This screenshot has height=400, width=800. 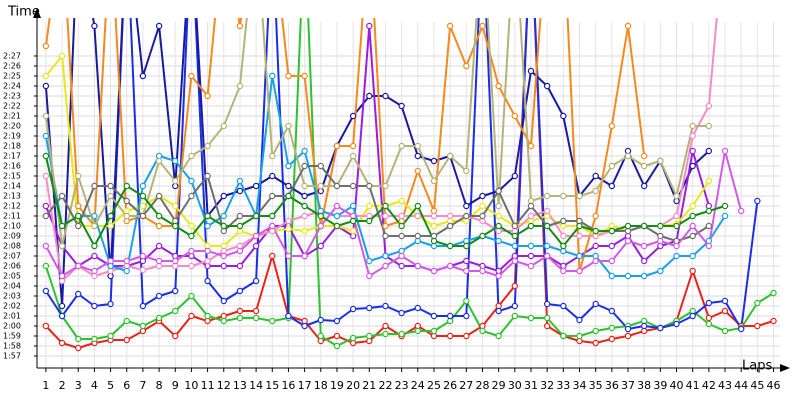 What do you see at coordinates (628, 385) in the screenshot?
I see `x-tick-label: 37` at bounding box center [628, 385].